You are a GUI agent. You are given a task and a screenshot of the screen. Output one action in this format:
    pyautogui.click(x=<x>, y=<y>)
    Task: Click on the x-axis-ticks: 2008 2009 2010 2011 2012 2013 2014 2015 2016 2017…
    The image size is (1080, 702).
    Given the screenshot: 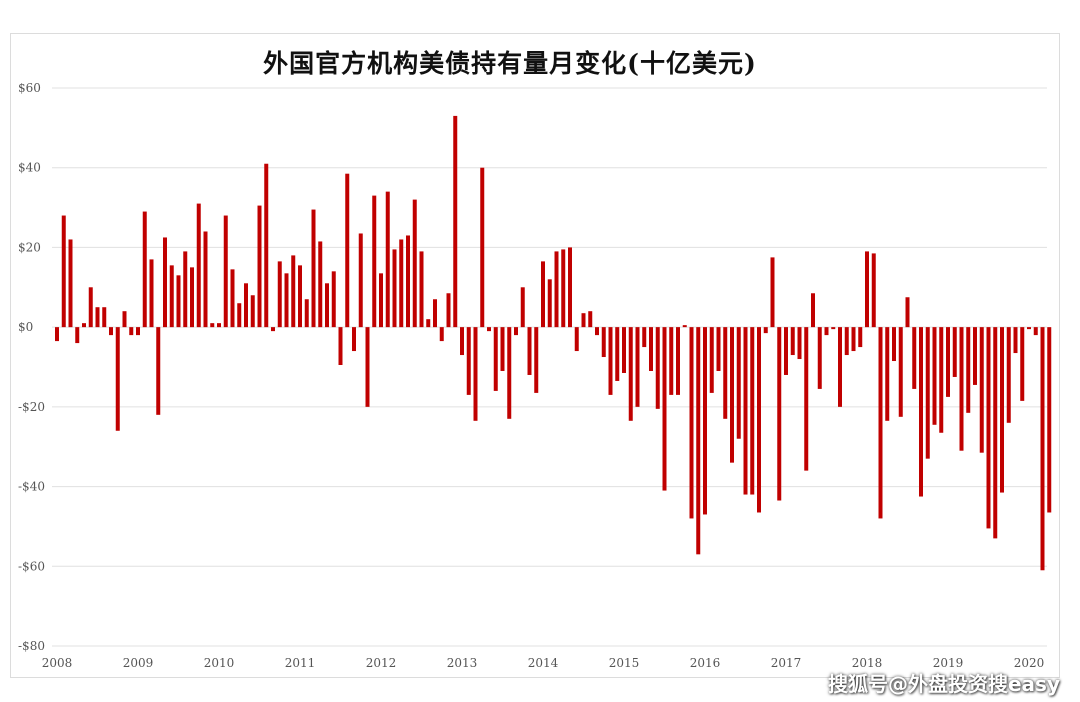 What is the action you would take?
    pyautogui.click(x=543, y=663)
    